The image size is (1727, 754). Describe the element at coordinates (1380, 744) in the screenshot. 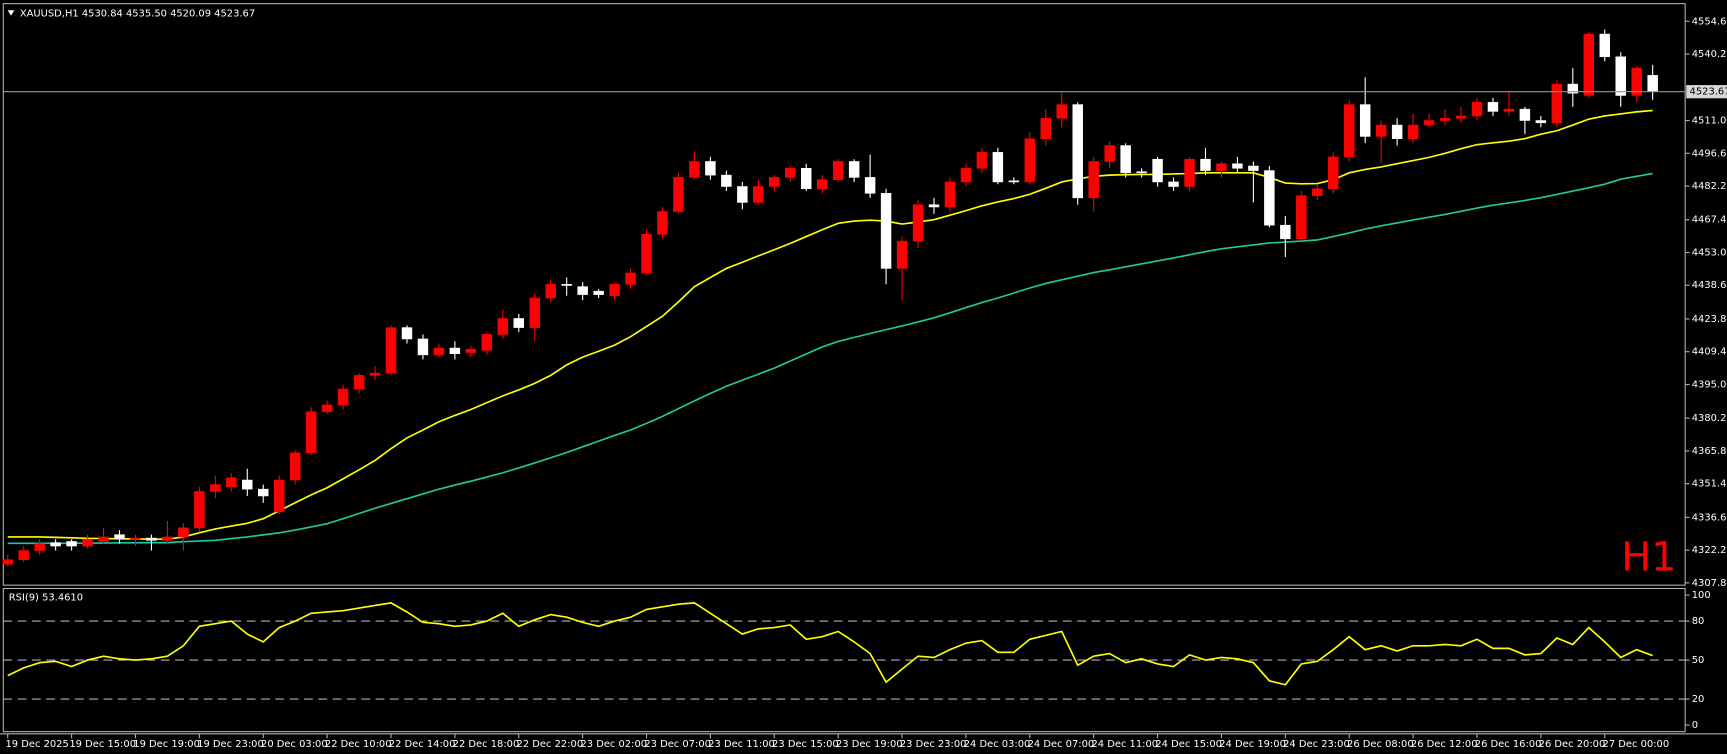

I see `x-tick-label: 26 Dec 08:00` at that location.